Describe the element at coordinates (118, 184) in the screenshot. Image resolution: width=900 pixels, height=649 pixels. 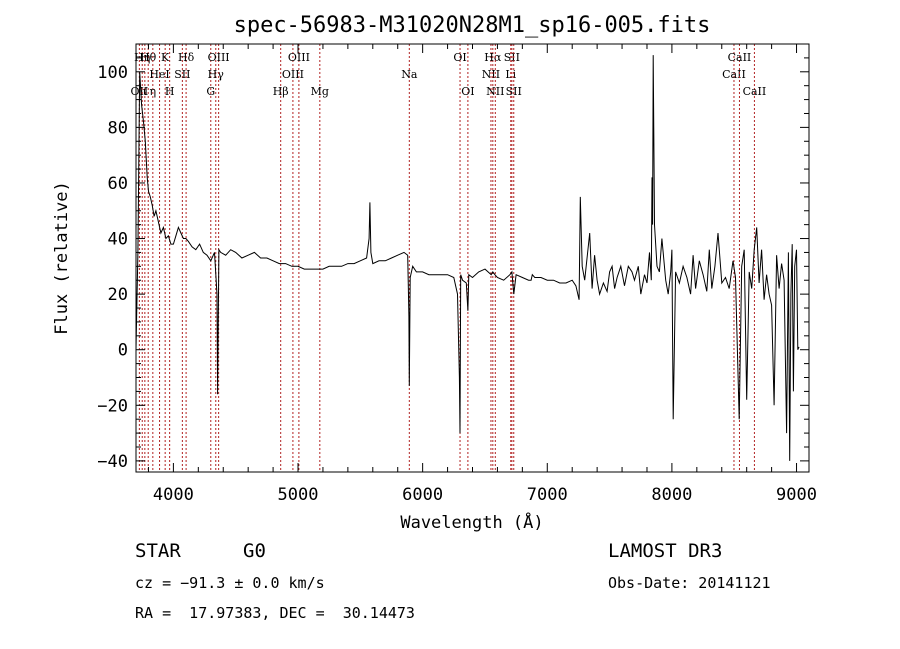
I see `y-tick-label-60: 60` at that location.